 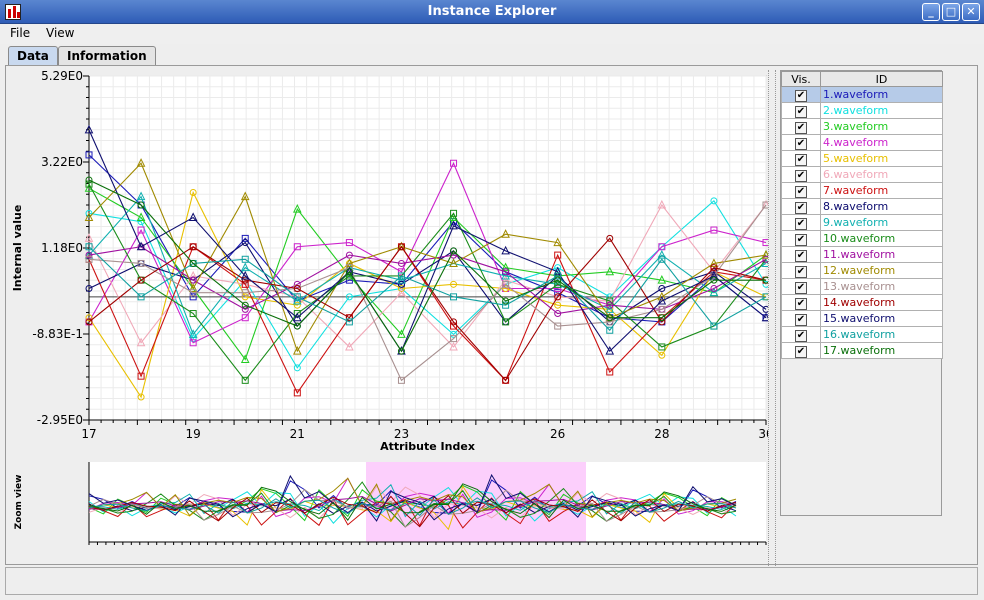 I want to click on table-row: ✔ 2.waveform, so click(x=862, y=110).